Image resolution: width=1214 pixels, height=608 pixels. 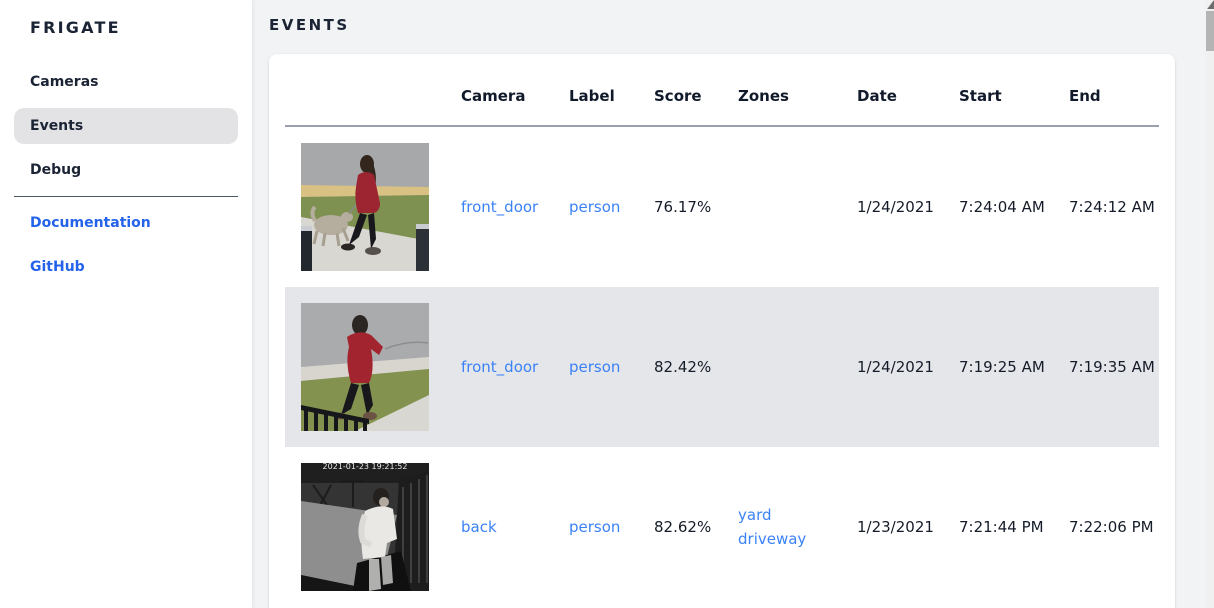 What do you see at coordinates (1085, 96) in the screenshot?
I see `column-header-end: End` at bounding box center [1085, 96].